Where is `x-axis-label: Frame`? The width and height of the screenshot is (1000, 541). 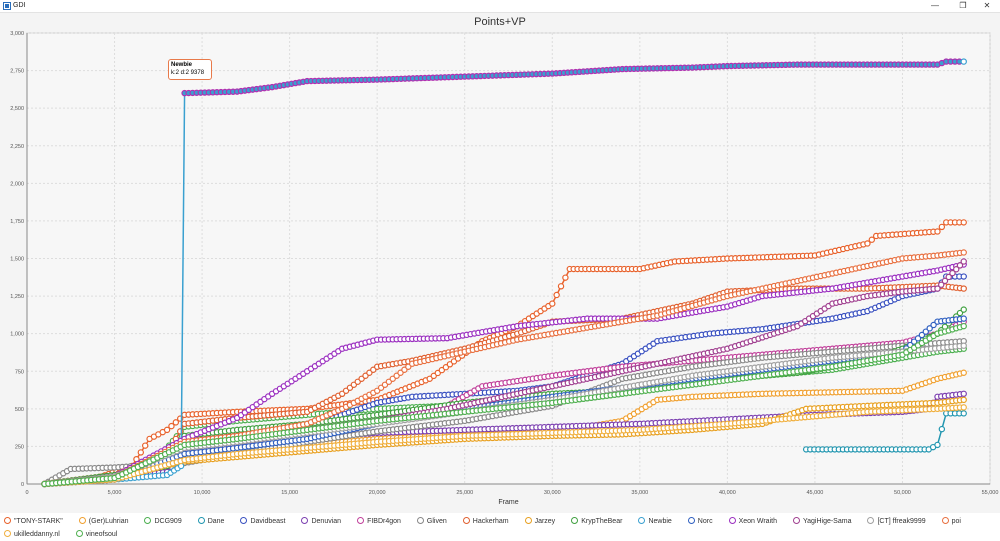 x-axis-label: Frame is located at coordinates (508, 502).